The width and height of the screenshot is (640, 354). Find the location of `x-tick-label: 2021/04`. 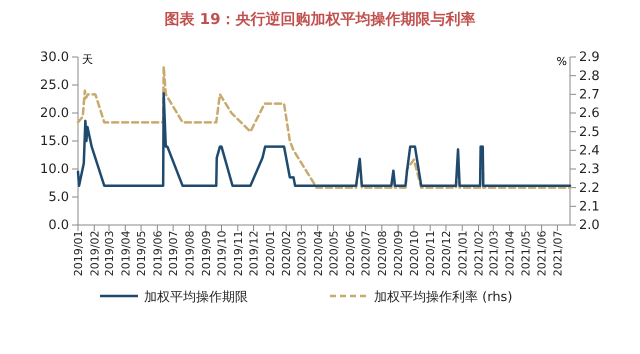

x-tick-label: 2021/04 is located at coordinates (510, 253).